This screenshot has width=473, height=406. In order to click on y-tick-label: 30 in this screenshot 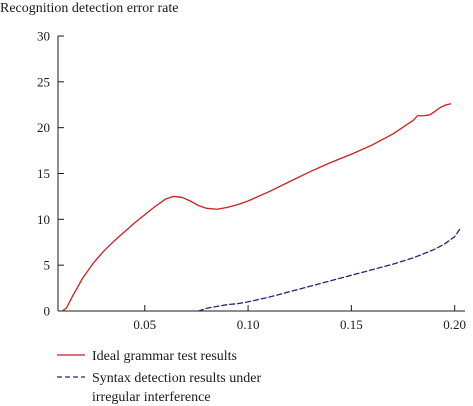, I will do `click(43, 36)`.